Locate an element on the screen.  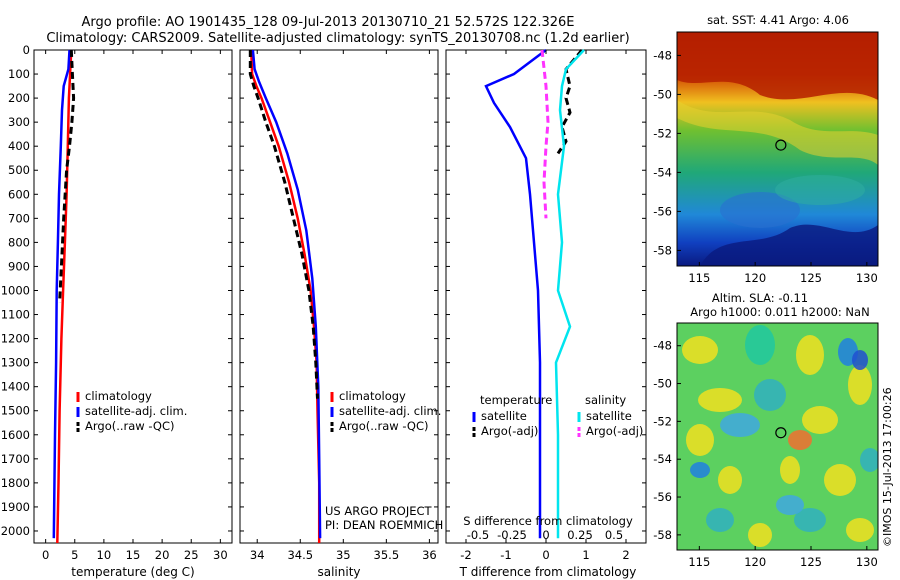
sla-title-line-2: Argo h1000: 0.011 h2000: NaN is located at coordinates (779, 312).